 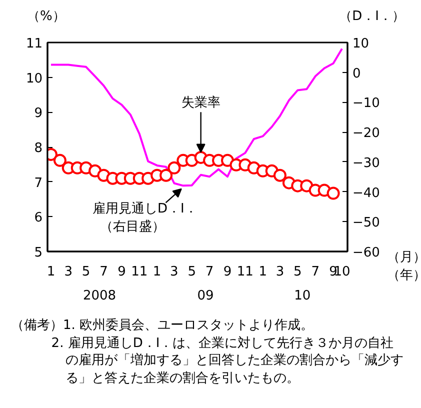 I want to click on y2-tick-label: 10, so click(x=361, y=44).